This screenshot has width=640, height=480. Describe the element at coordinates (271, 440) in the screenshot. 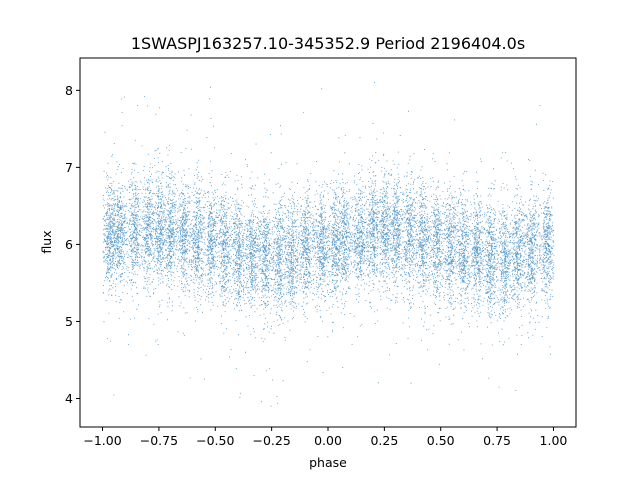

I see `x-tick-label: −0.25` at that location.